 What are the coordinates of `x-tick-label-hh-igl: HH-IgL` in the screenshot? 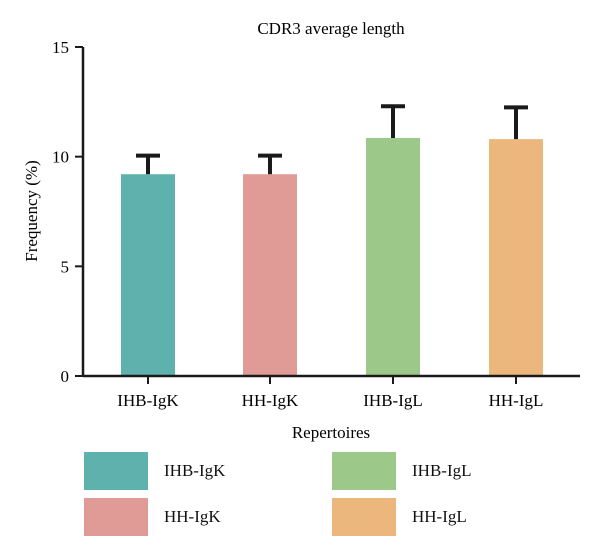 It's located at (516, 400).